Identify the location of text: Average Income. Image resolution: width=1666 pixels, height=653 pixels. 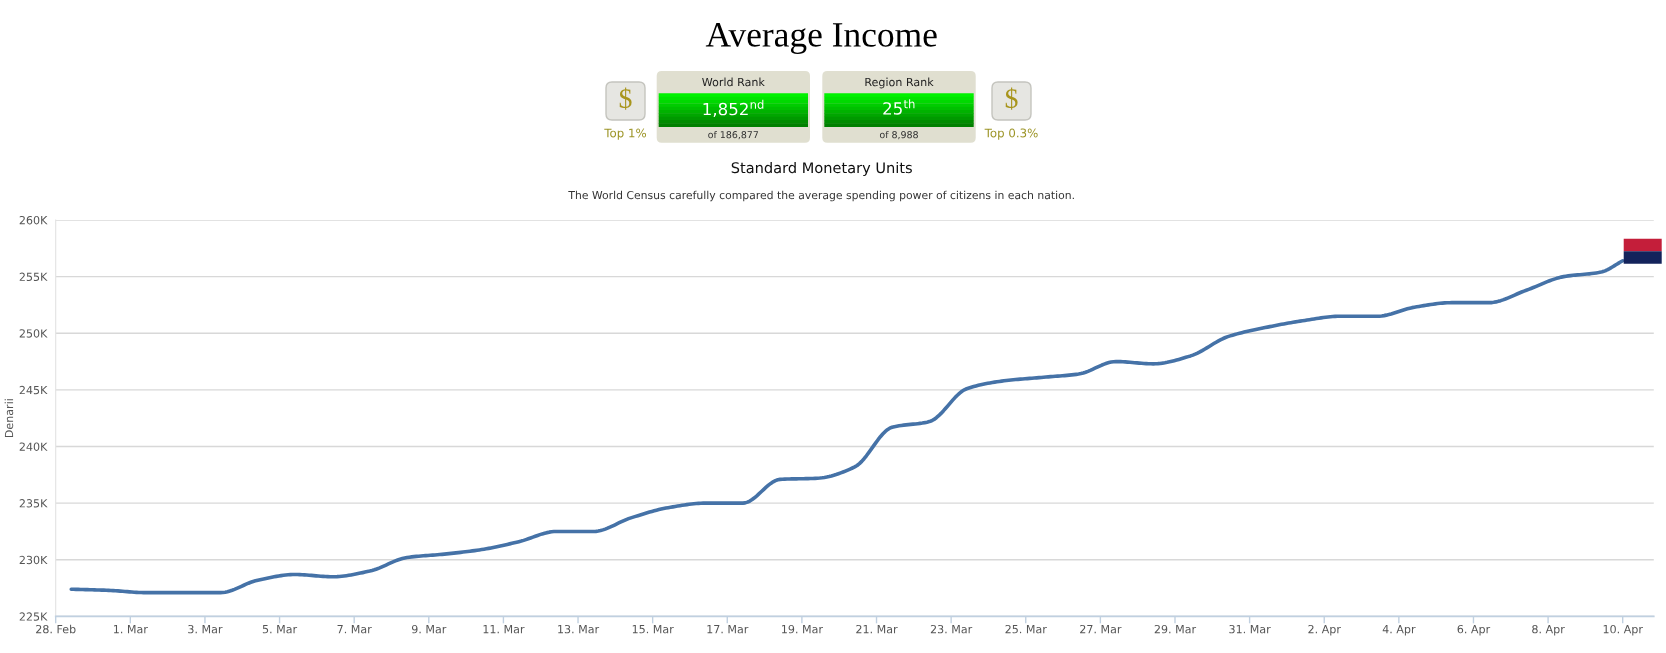
(821, 39).